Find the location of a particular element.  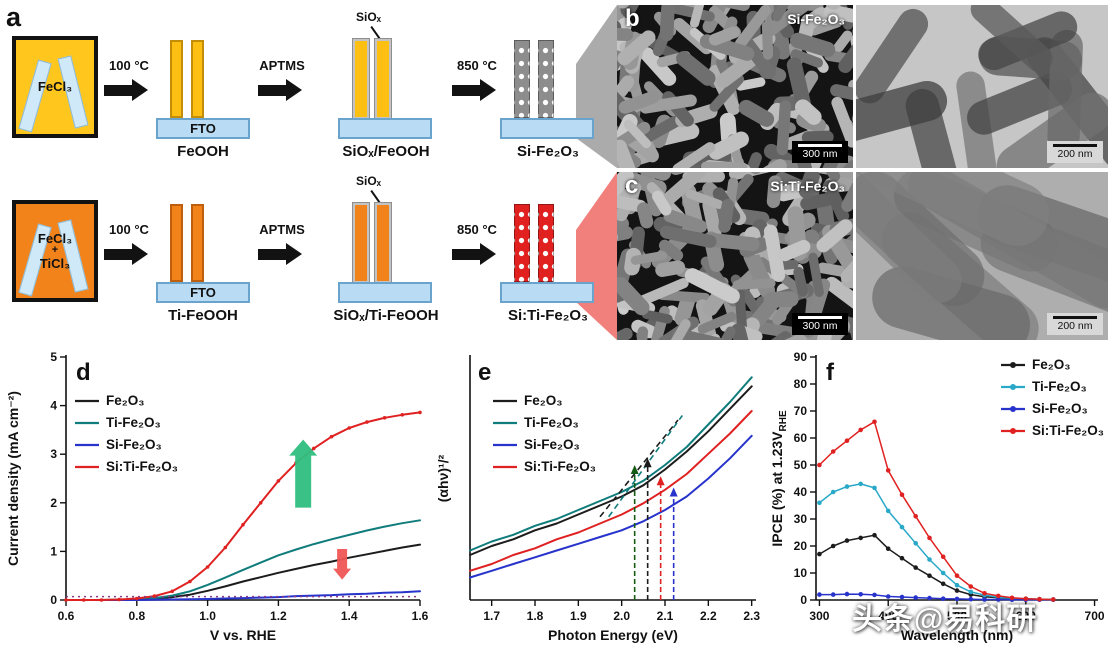

svg-text: 1.8 is located at coordinates (535, 616).